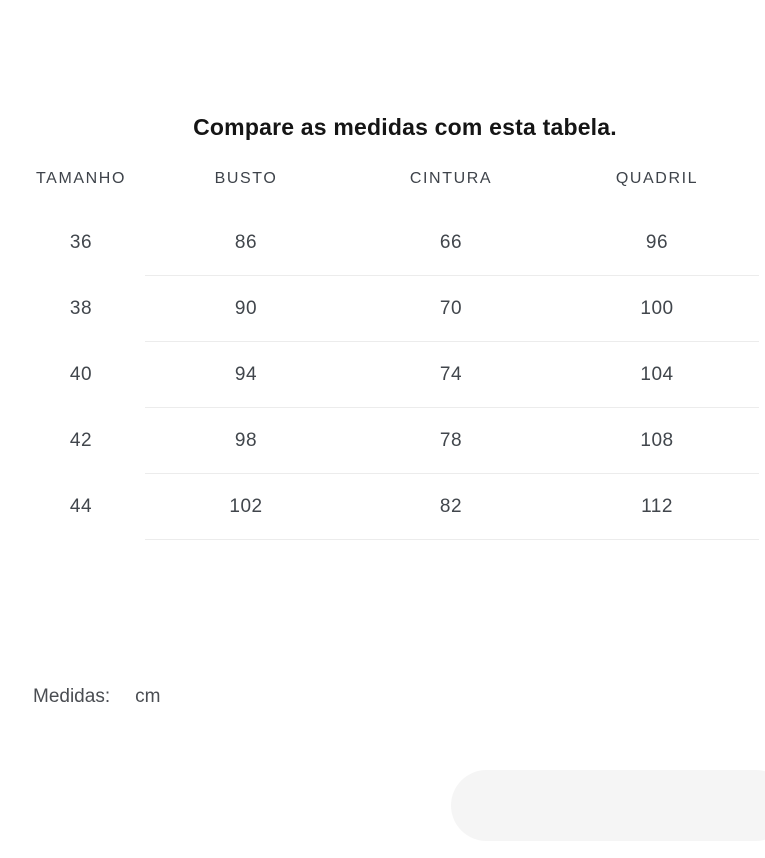 This screenshot has height=858, width=765. I want to click on column-header-busto: BUSTO, so click(246, 178).